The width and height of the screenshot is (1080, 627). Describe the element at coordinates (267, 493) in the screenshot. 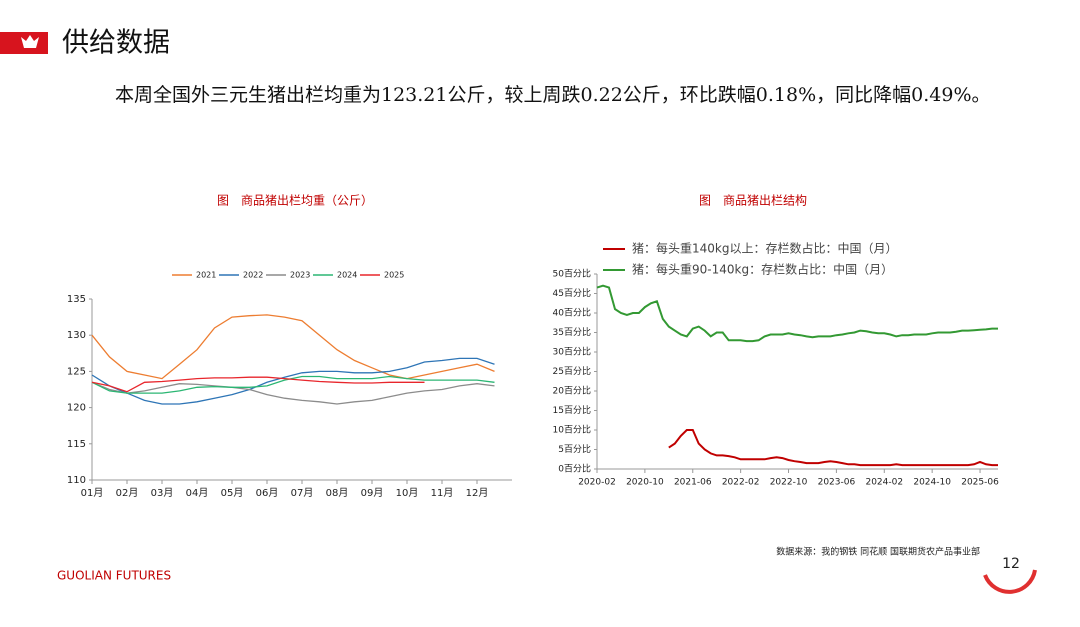

I see `x-tick-label: 06月` at that location.